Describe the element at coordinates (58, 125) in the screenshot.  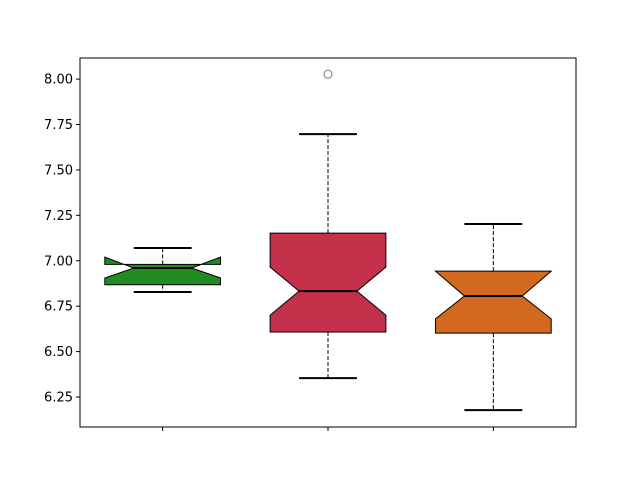
I see `y-tick-label: 7.75` at that location.